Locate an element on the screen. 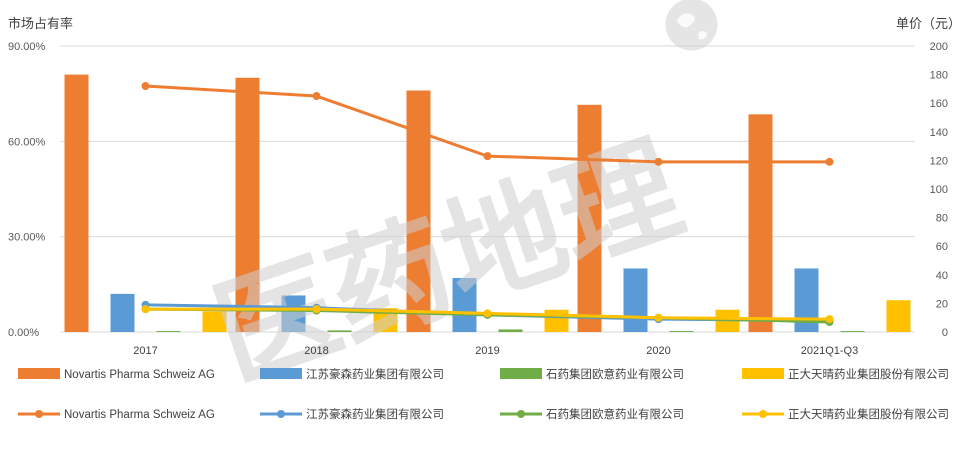 This screenshot has width=968, height=449. left-axis-title: 市场占有率 is located at coordinates (40, 23).